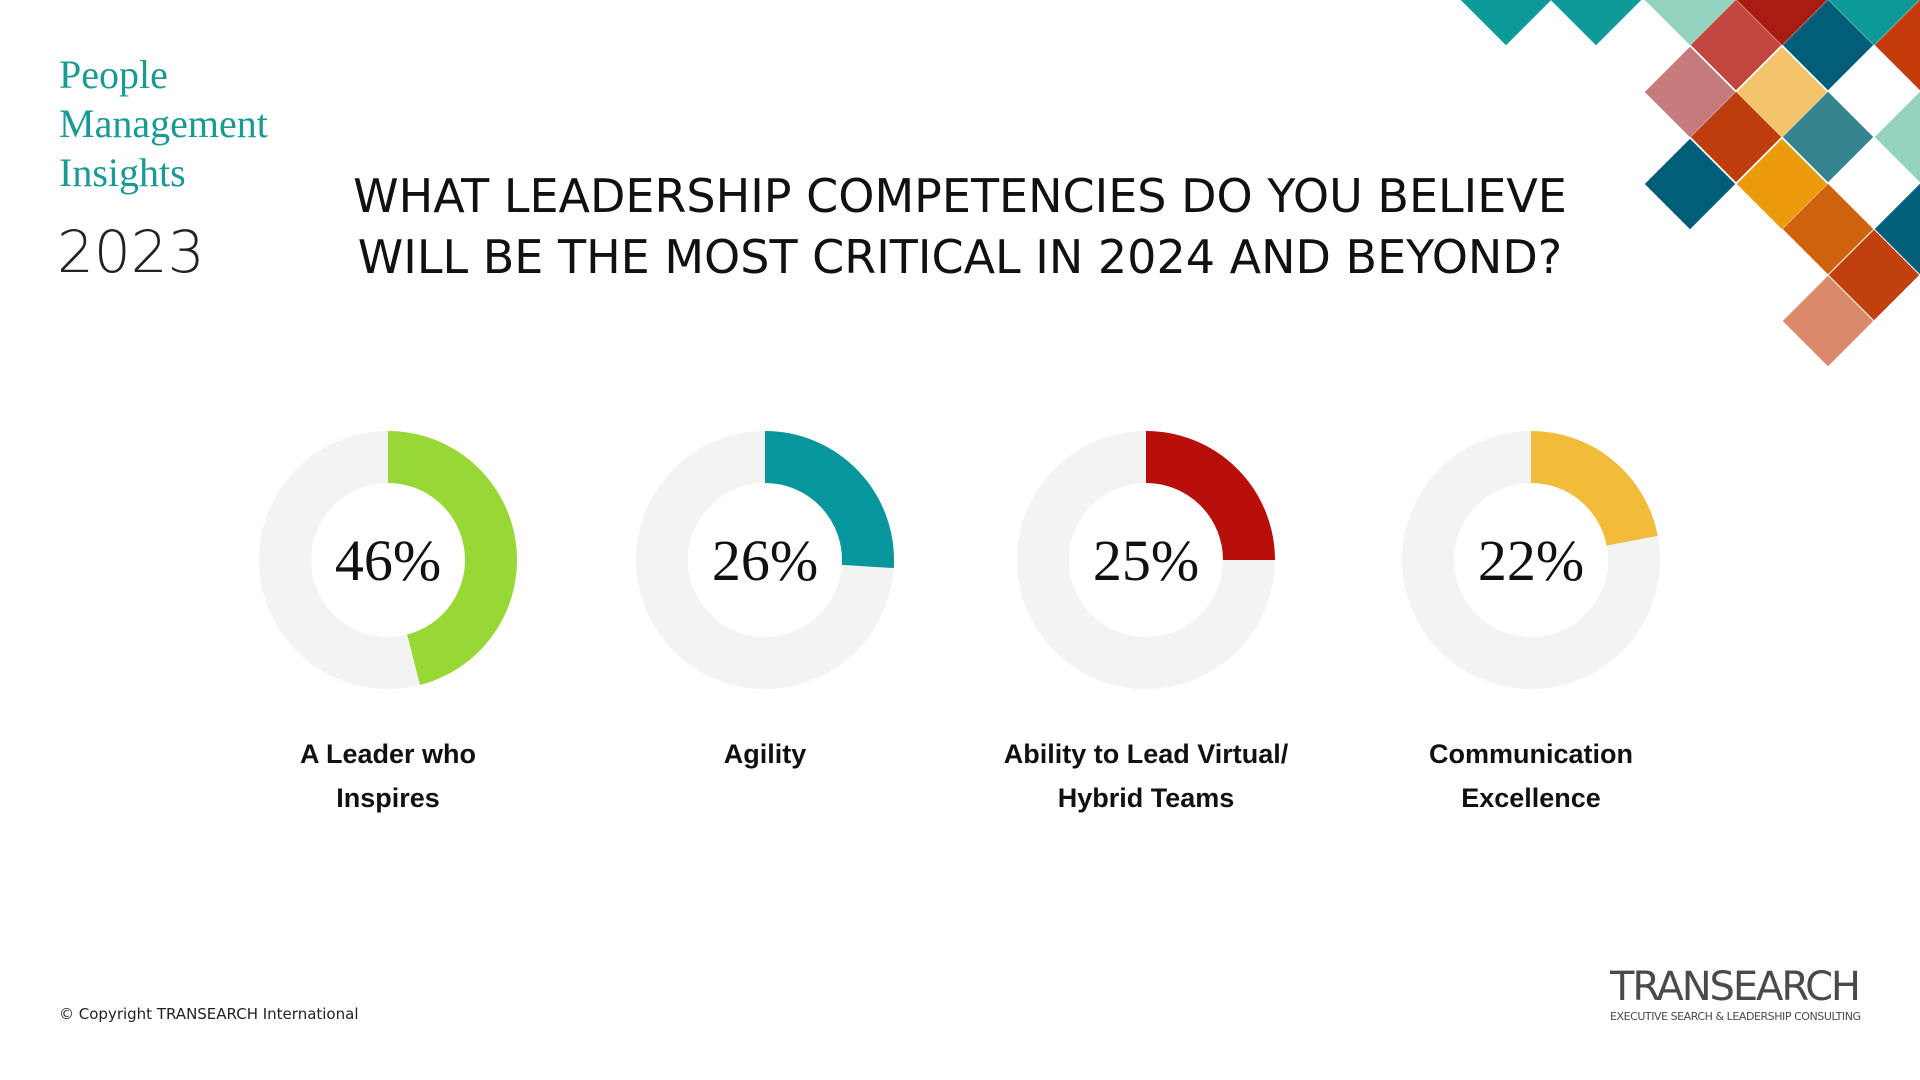 This screenshot has height=1080, width=1920. I want to click on year: 2023, so click(131, 252).